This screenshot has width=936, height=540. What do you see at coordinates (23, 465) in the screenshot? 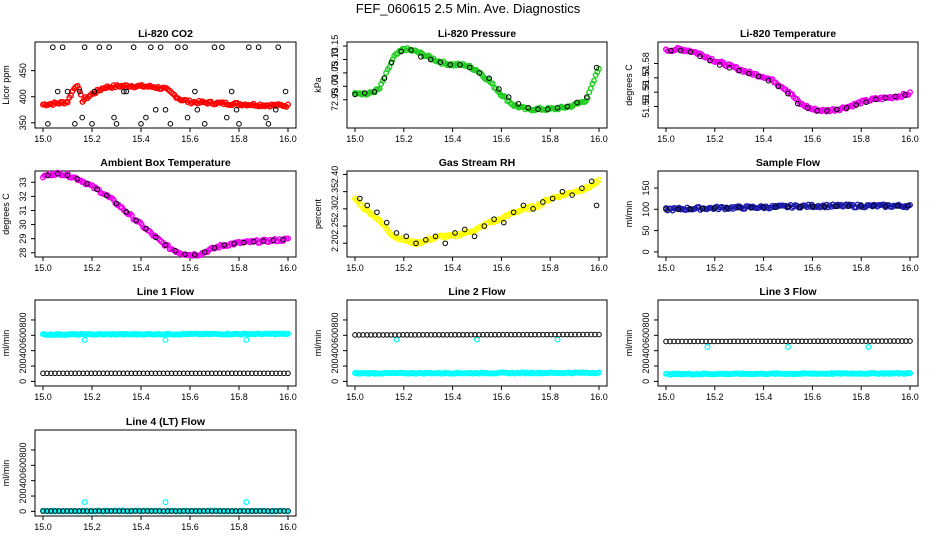
I see `y-tick-label: 600` at bounding box center [23, 465].